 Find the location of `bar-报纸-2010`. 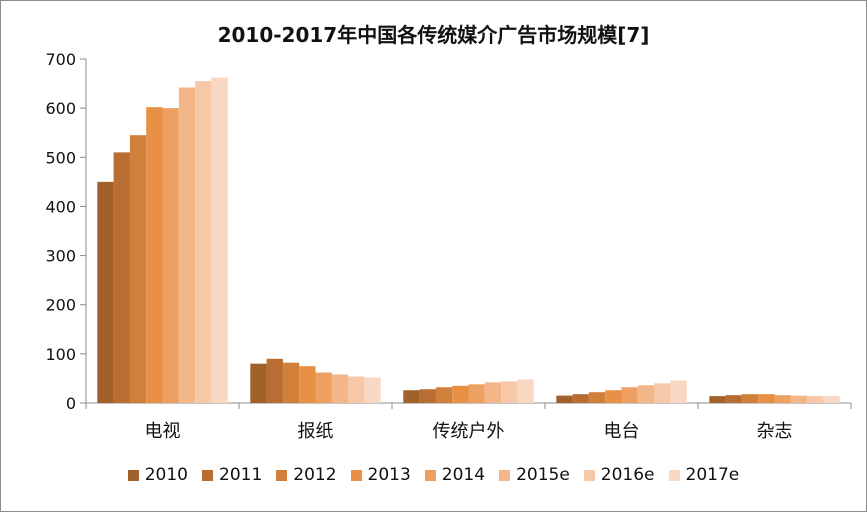

bar-报纸-2010 is located at coordinates (258, 383).